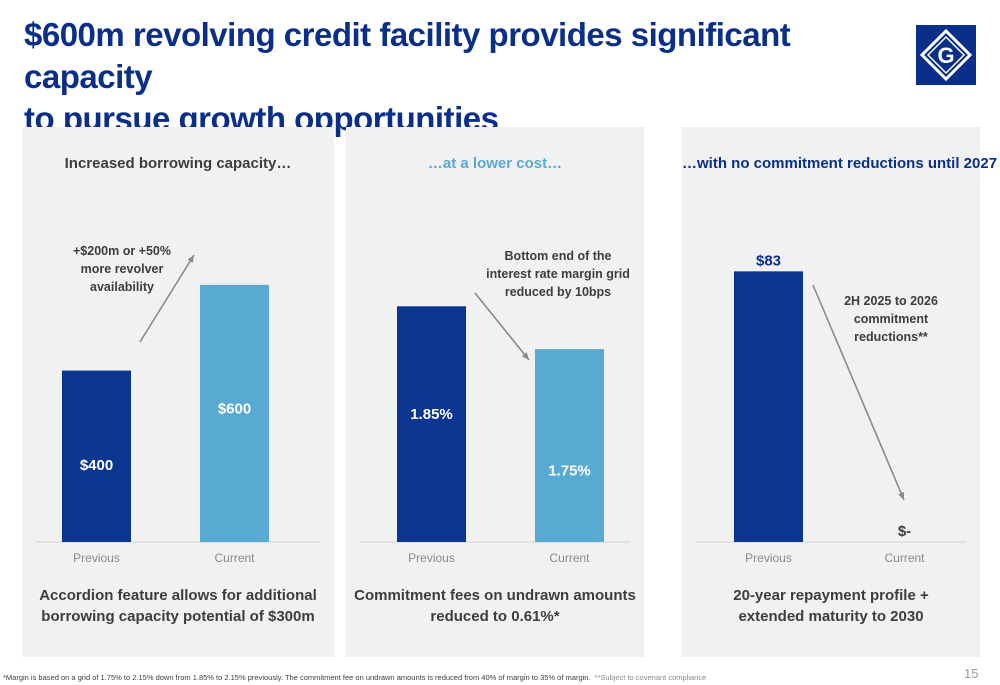 Image resolution: width=1000 pixels, height=685 pixels. Describe the element at coordinates (831, 616) in the screenshot. I see `caption-line-2: extended maturity to 2030` at that location.